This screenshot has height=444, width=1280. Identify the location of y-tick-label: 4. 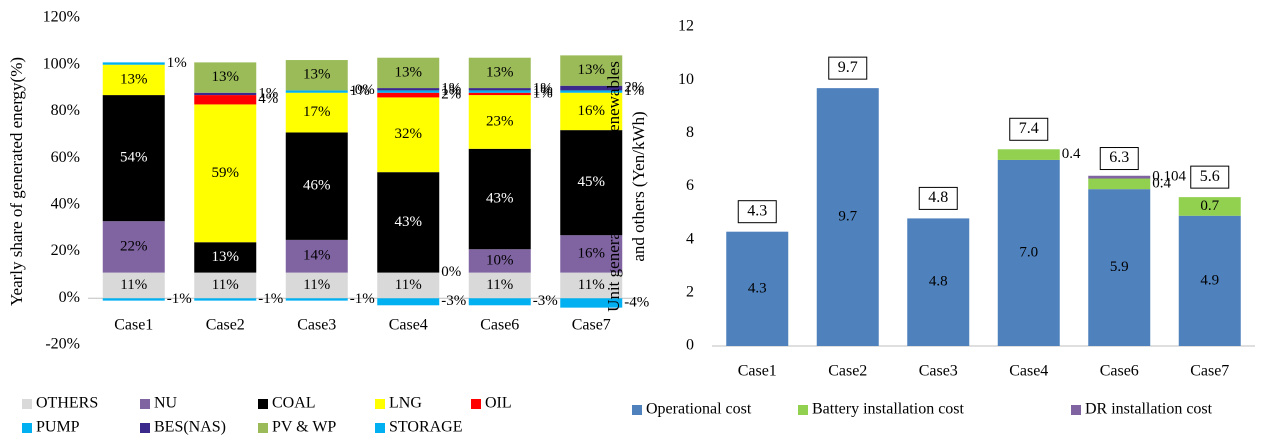
(690, 238).